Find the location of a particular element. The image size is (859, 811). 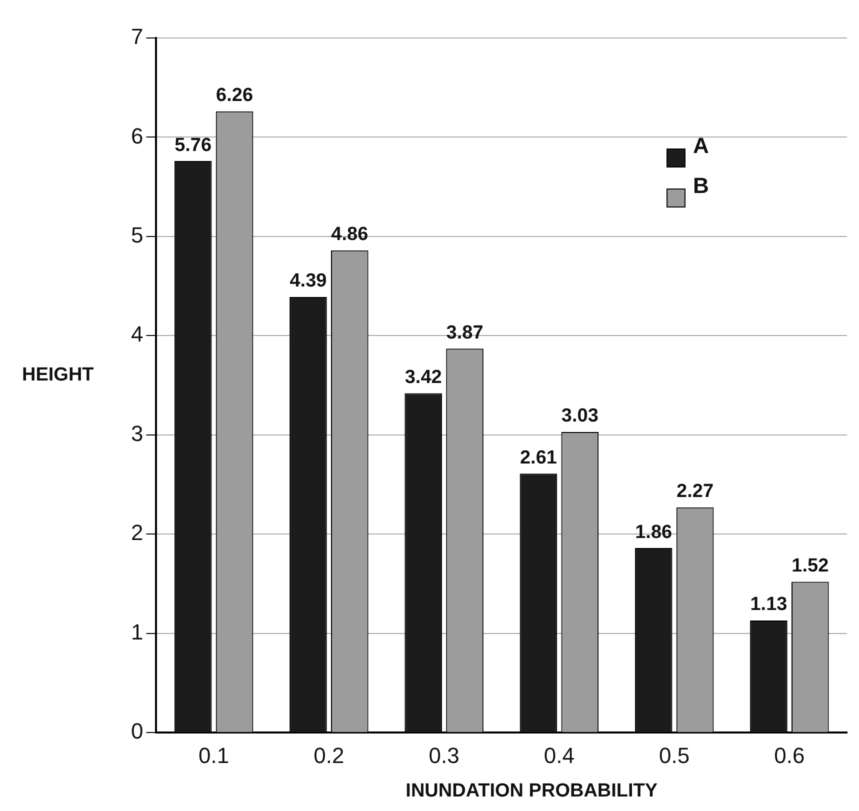

y-tick-label: 5 is located at coordinates (137, 235).